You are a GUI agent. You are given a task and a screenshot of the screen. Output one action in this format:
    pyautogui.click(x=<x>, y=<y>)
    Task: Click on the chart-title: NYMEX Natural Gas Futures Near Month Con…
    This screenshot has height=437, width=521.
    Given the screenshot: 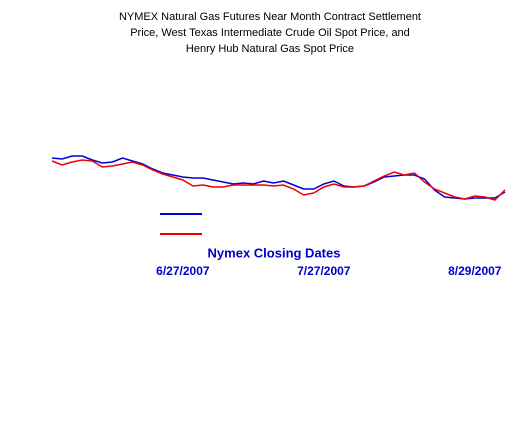 What is the action you would take?
    pyautogui.click(x=270, y=17)
    